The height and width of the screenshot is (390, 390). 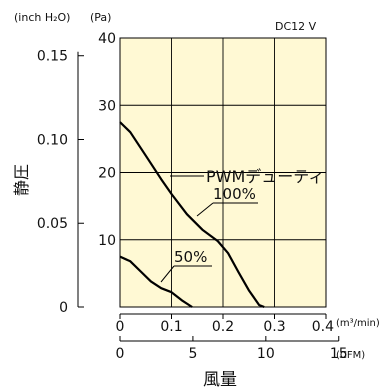 I want to click on y-axis-title: 静圧, so click(x=21, y=180).